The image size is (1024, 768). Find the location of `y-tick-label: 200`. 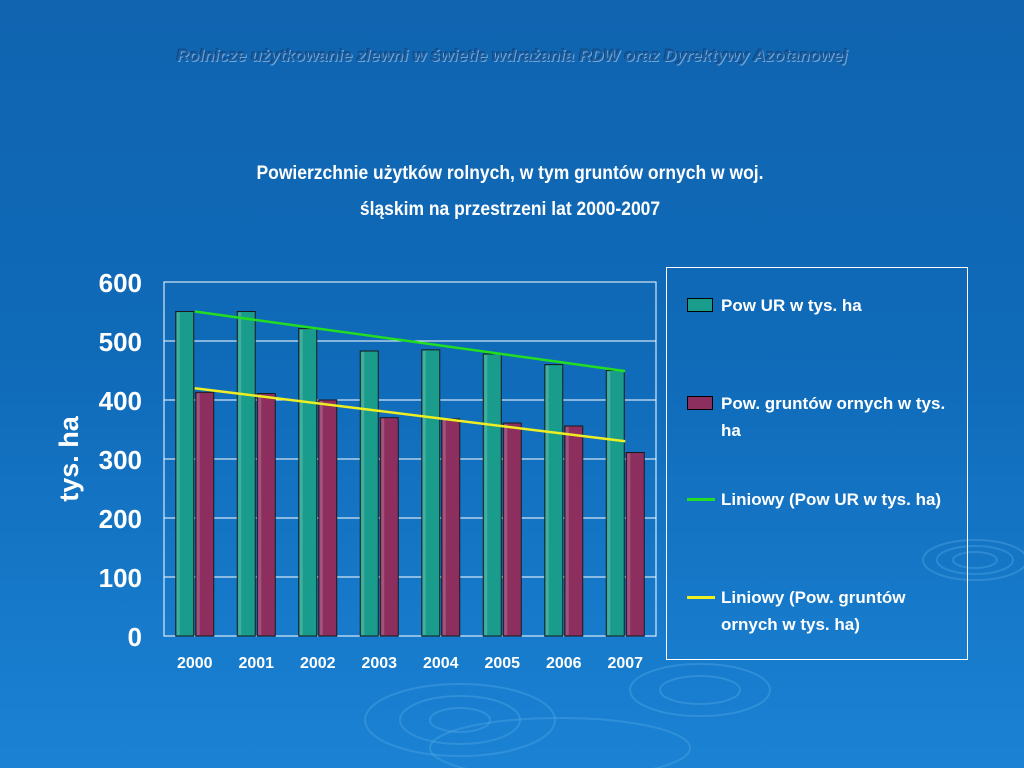

y-tick-label: 200 is located at coordinates (120, 519).